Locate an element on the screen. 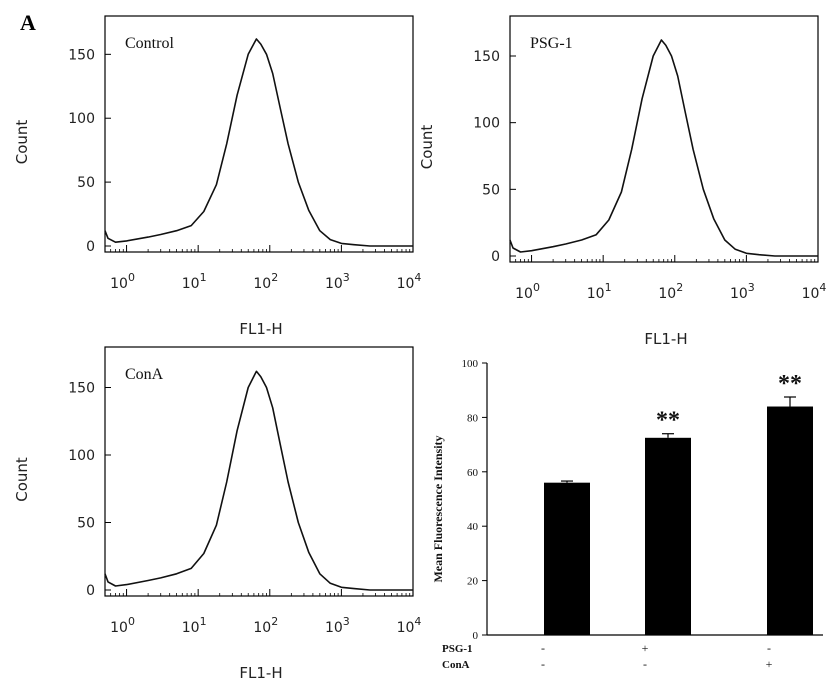 This screenshot has height=698, width=833. y-tick-label: 60 is located at coordinates (473, 473).